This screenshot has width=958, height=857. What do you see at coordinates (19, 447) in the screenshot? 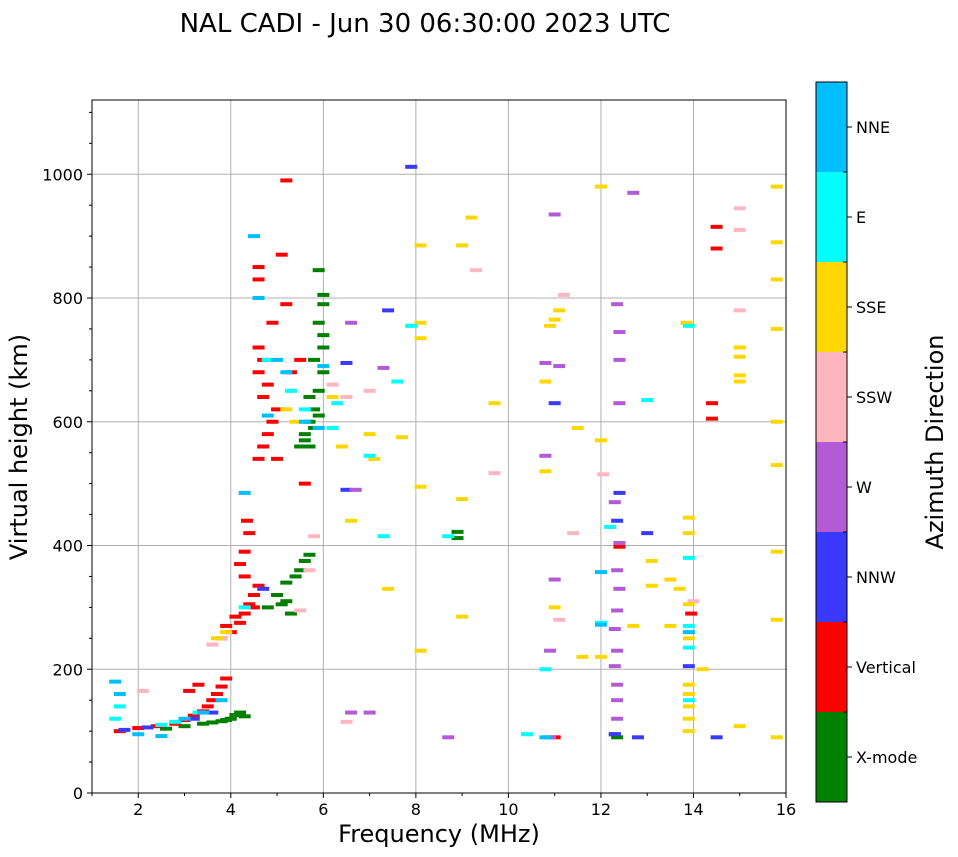
I see `y-axis-label: Virtual height (km)` at bounding box center [19, 447].